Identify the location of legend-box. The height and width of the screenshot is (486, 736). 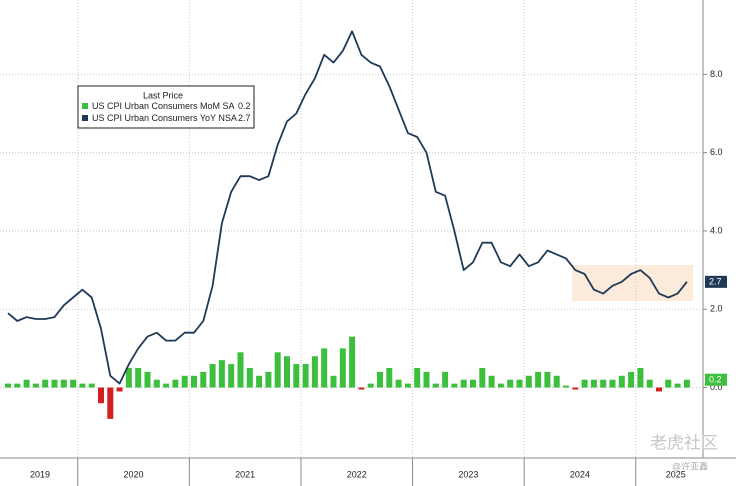
(166, 107).